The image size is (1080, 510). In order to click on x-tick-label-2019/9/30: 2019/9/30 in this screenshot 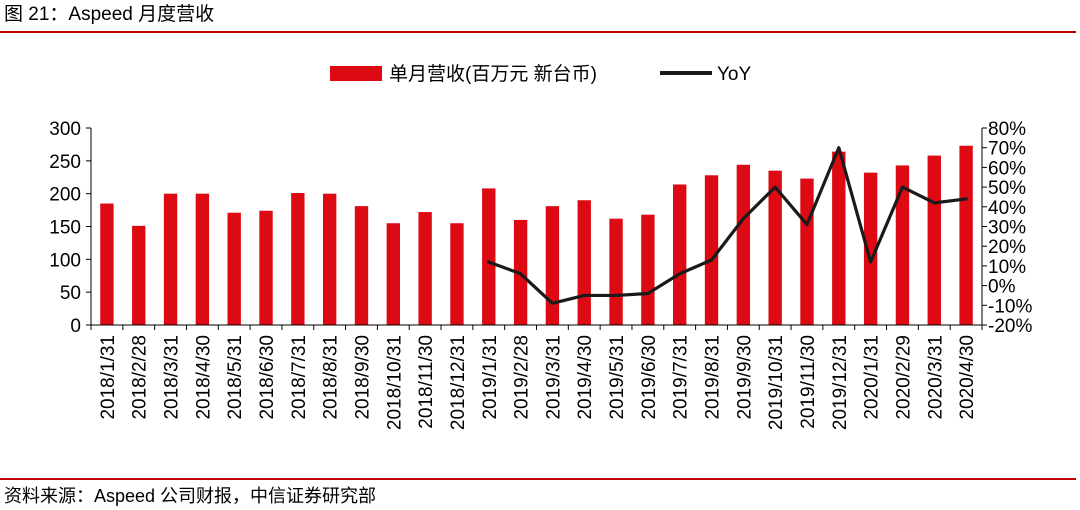, I will do `click(744, 377)`.